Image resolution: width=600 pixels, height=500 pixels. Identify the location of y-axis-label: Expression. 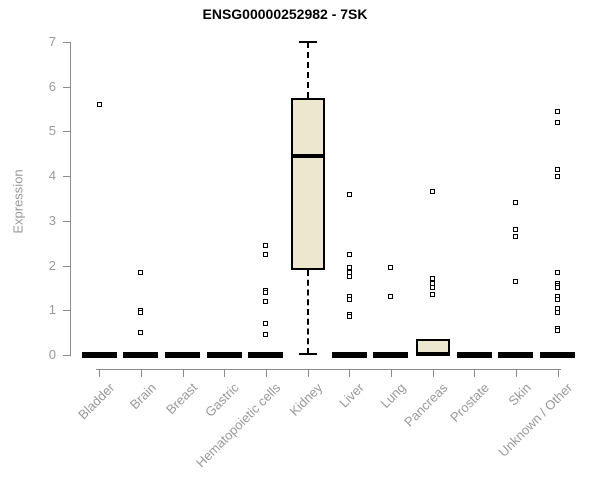
(18, 201).